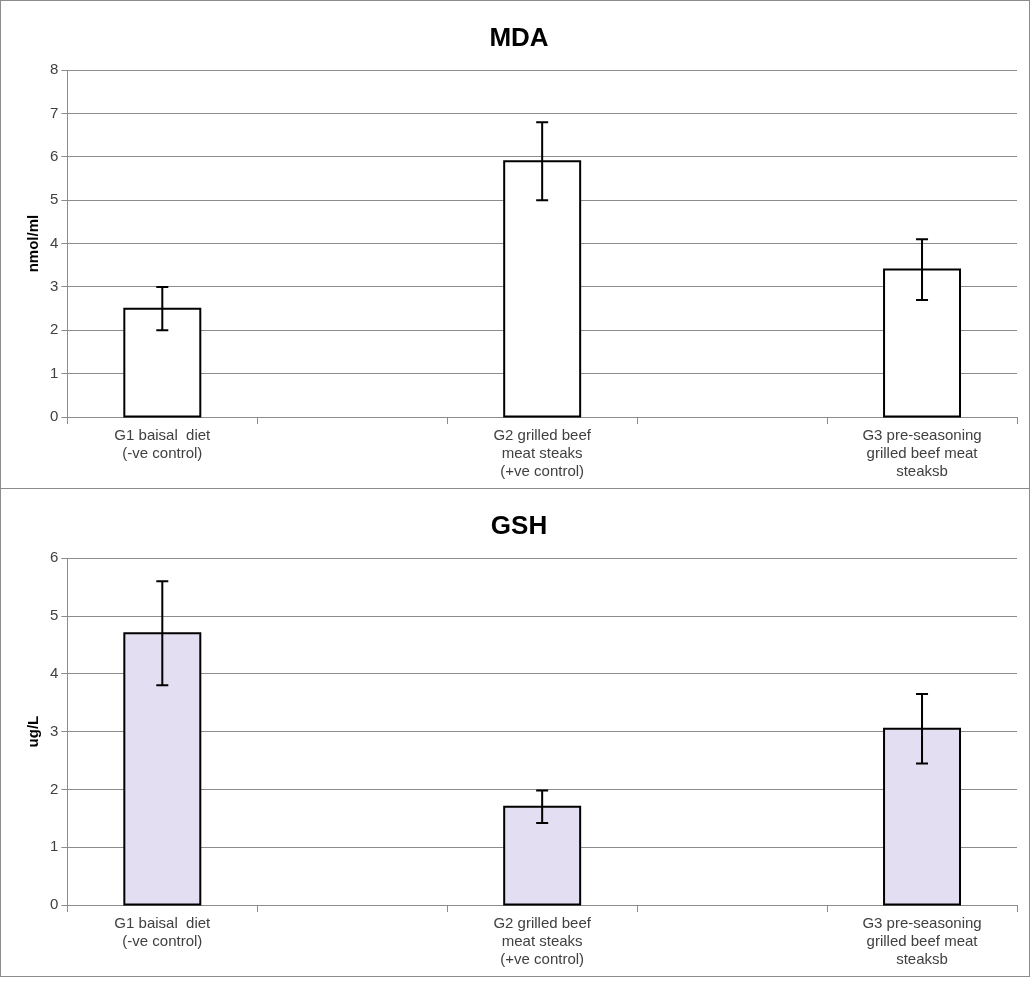 The image size is (1030, 982). Describe the element at coordinates (33, 243) in the screenshot. I see `y-axis-title: nmol/ml` at that location.